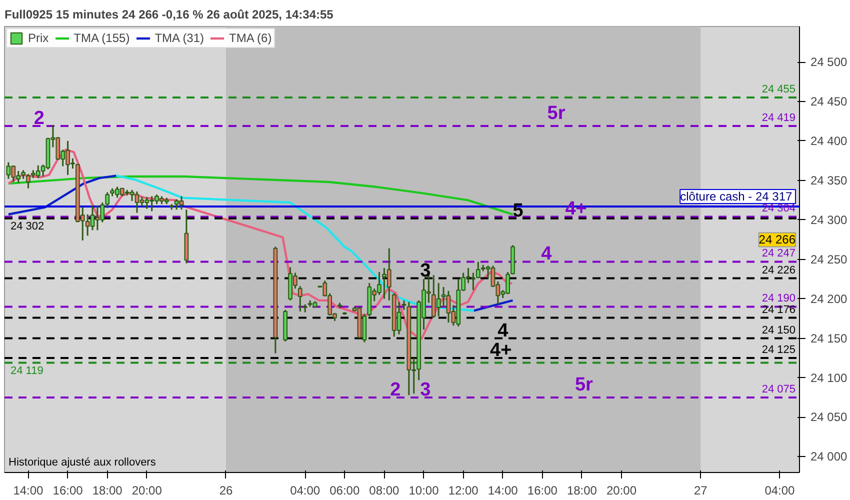 This screenshot has width=850, height=500. What do you see at coordinates (102, 38) in the screenshot?
I see `legend-label: TMA (155)` at bounding box center [102, 38].